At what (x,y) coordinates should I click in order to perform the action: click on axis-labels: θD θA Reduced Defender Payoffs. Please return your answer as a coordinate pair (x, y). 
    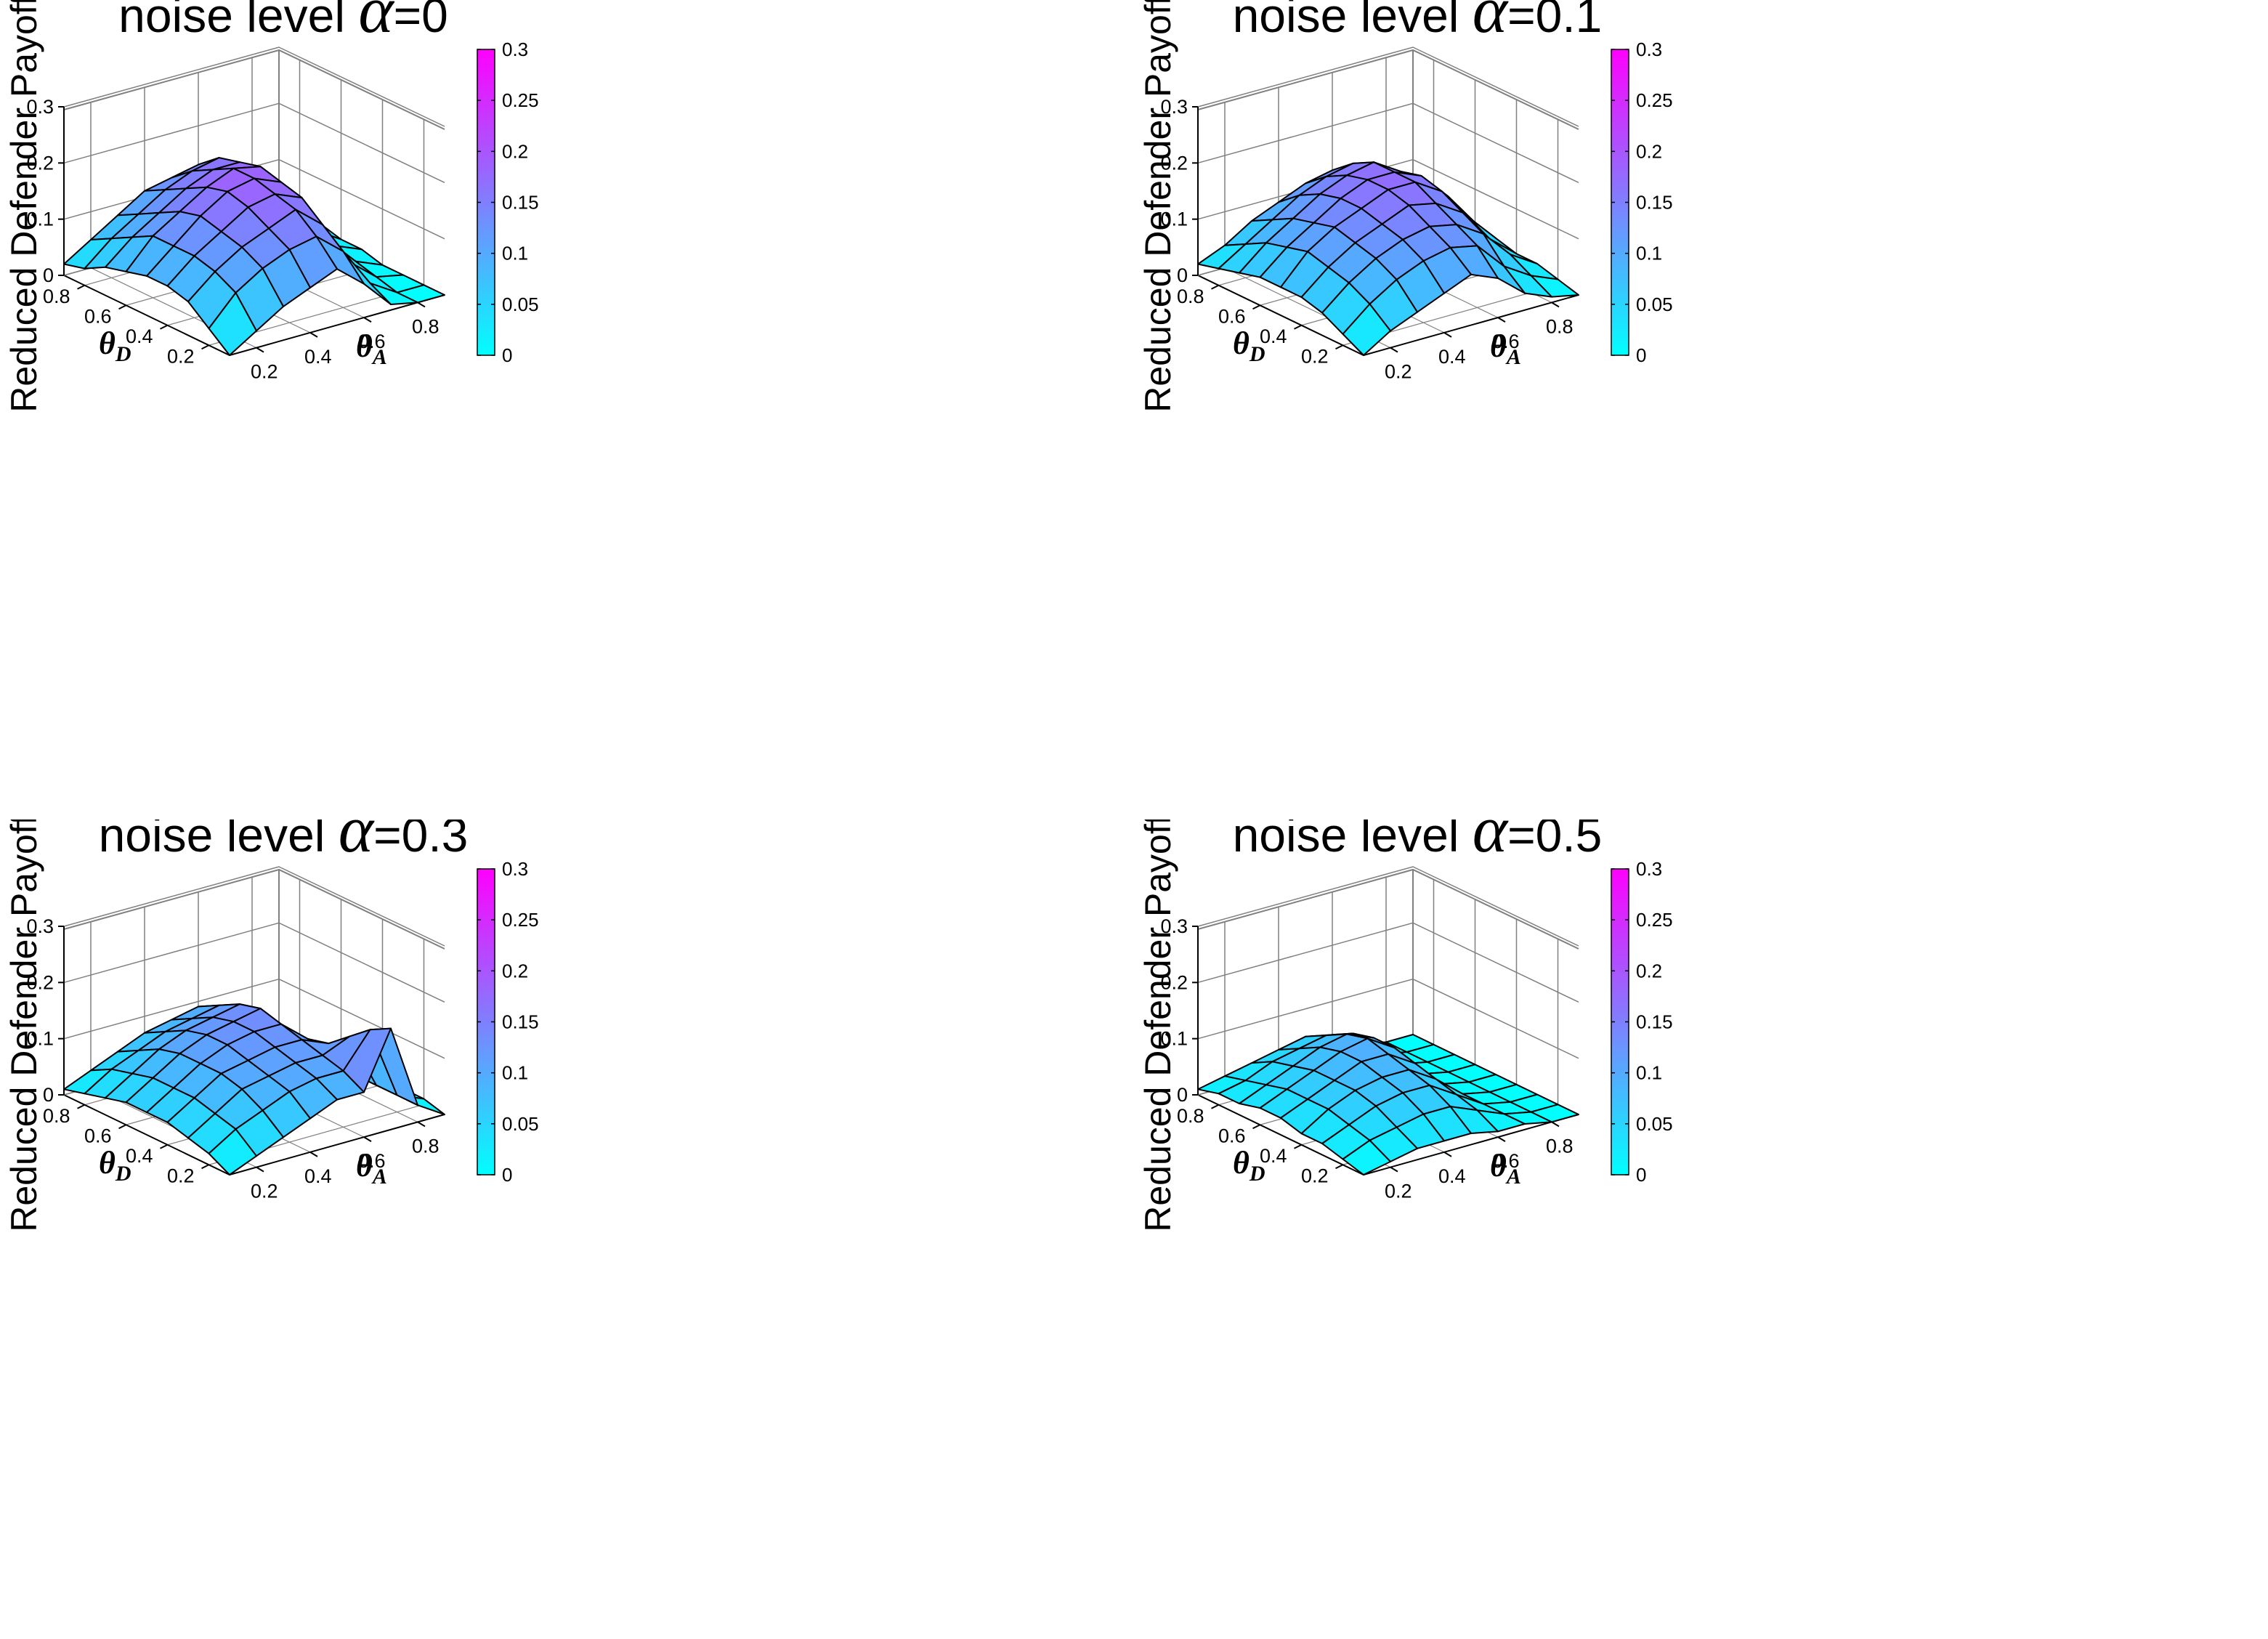
    Looking at the image, I should click on (1329, 1026).